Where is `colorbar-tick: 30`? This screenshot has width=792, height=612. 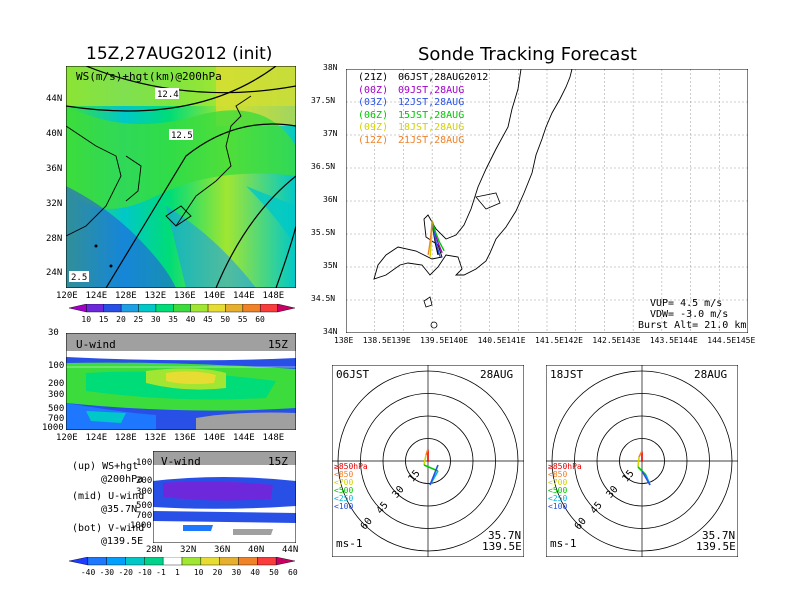 colorbar-tick: 30 is located at coordinates (156, 319).